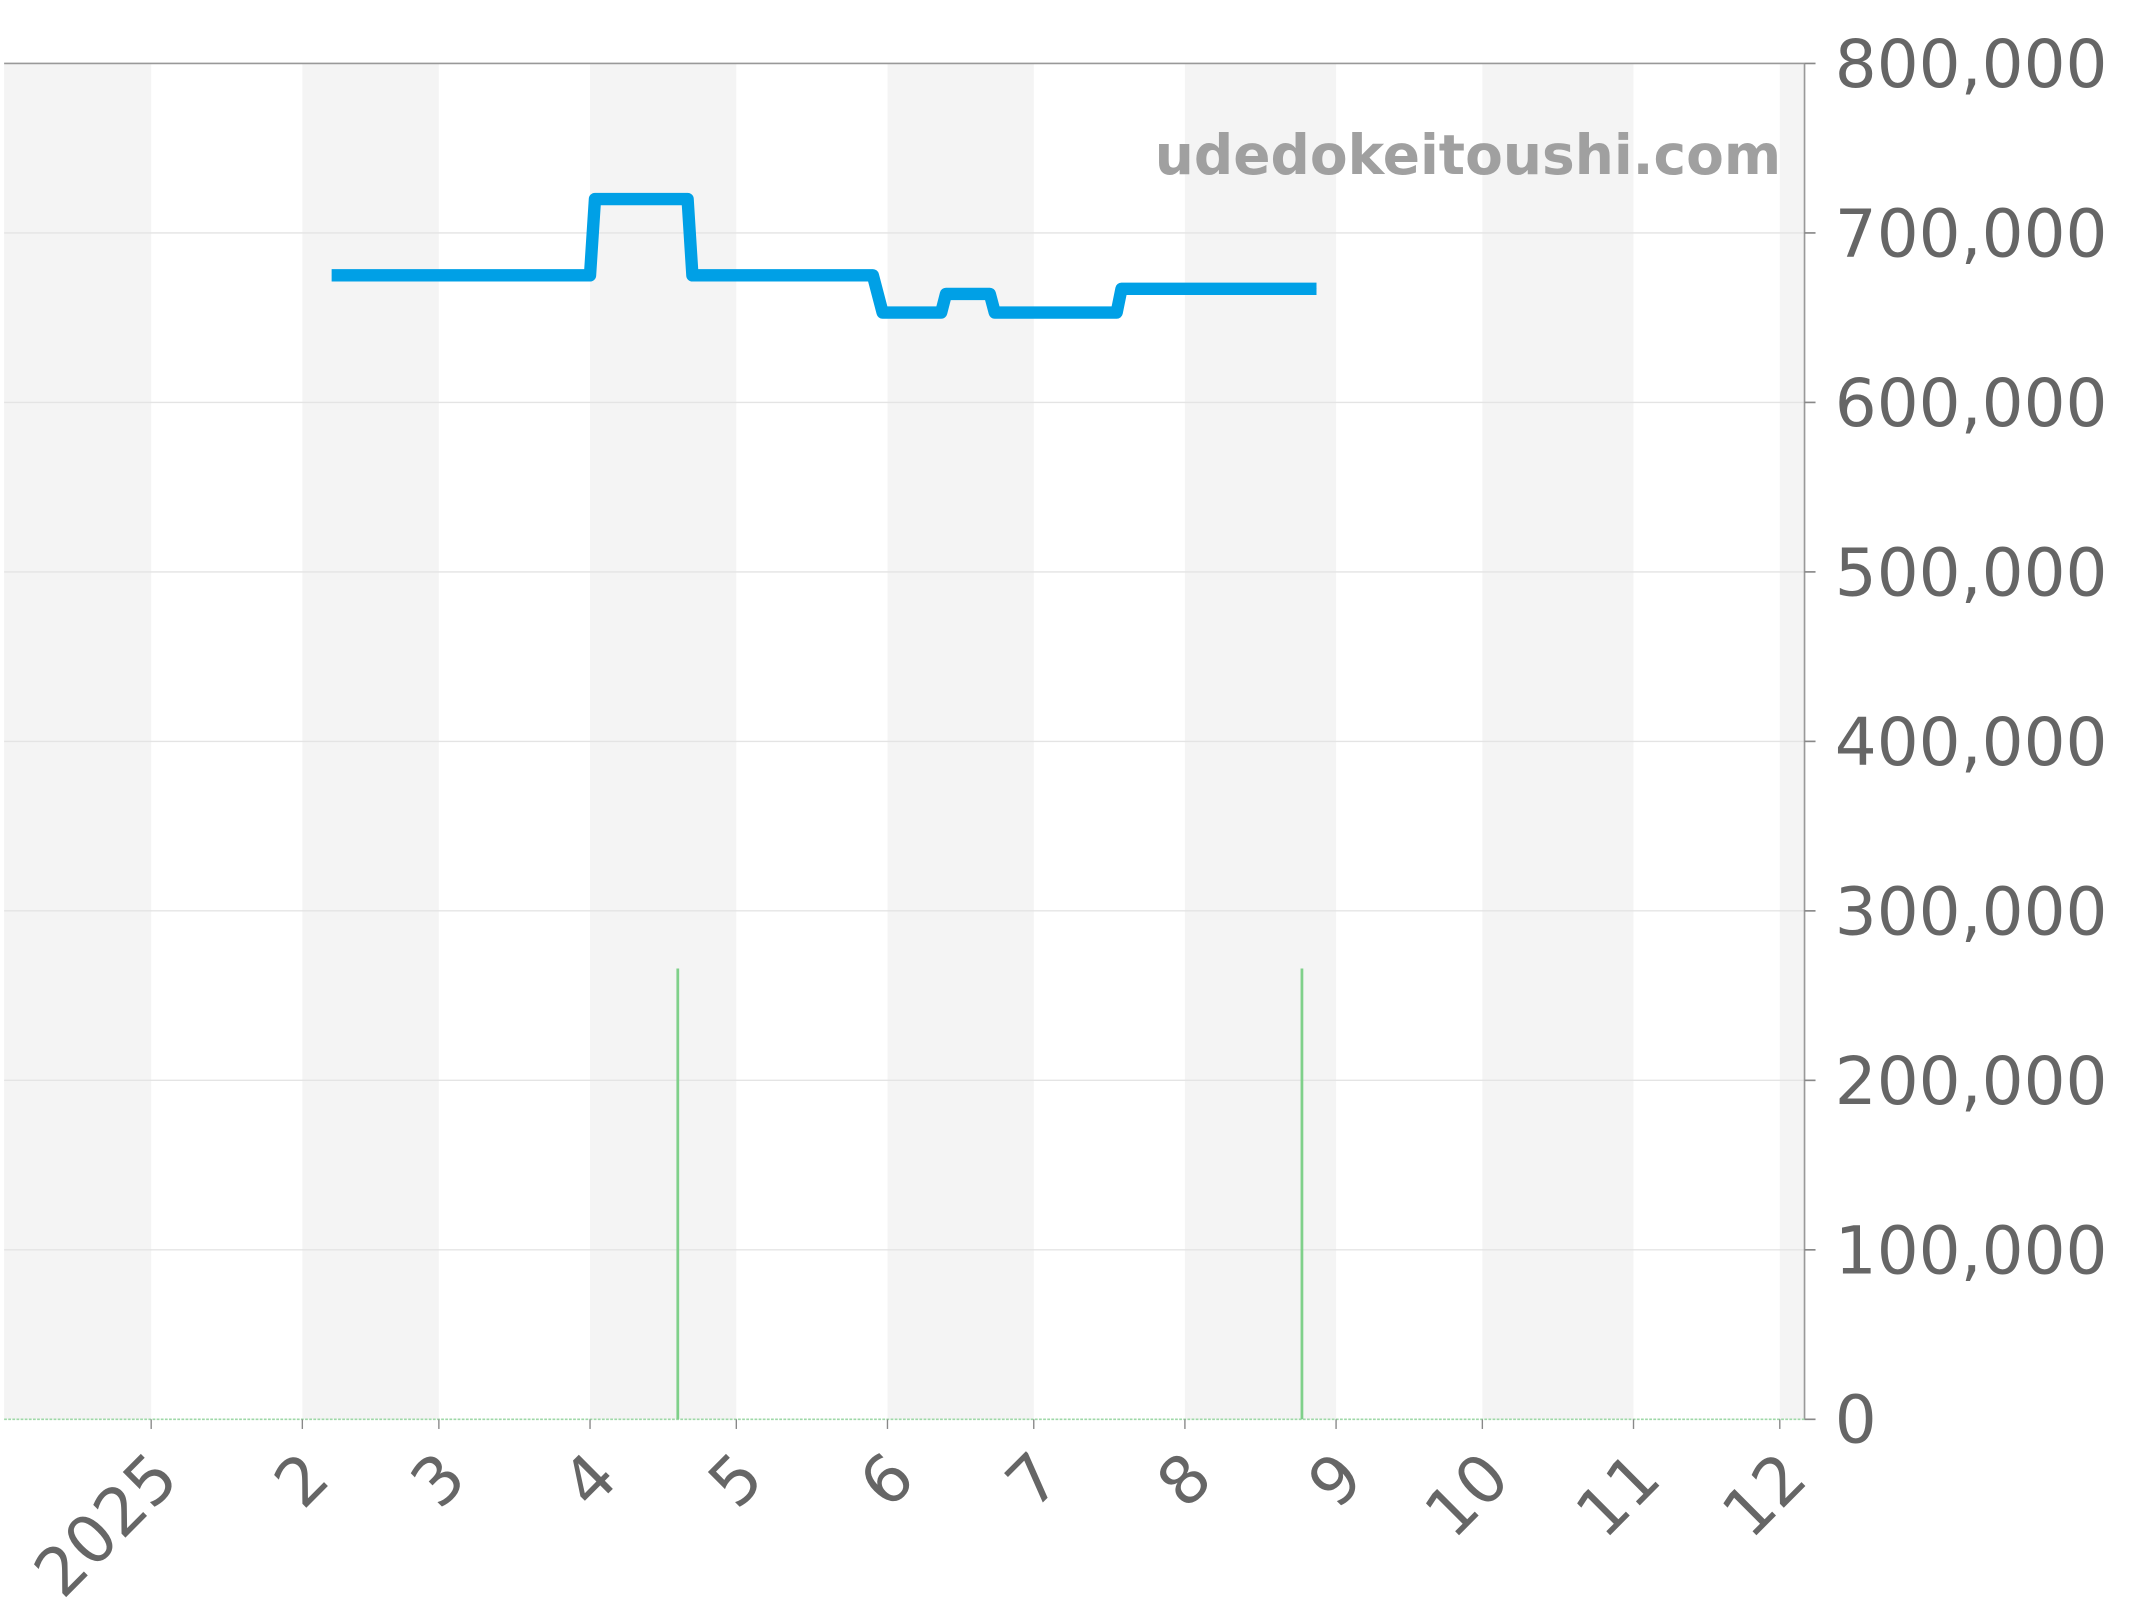 The image size is (2144, 1600). I want to click on y-tick-label: 0, so click(1856, 1420).